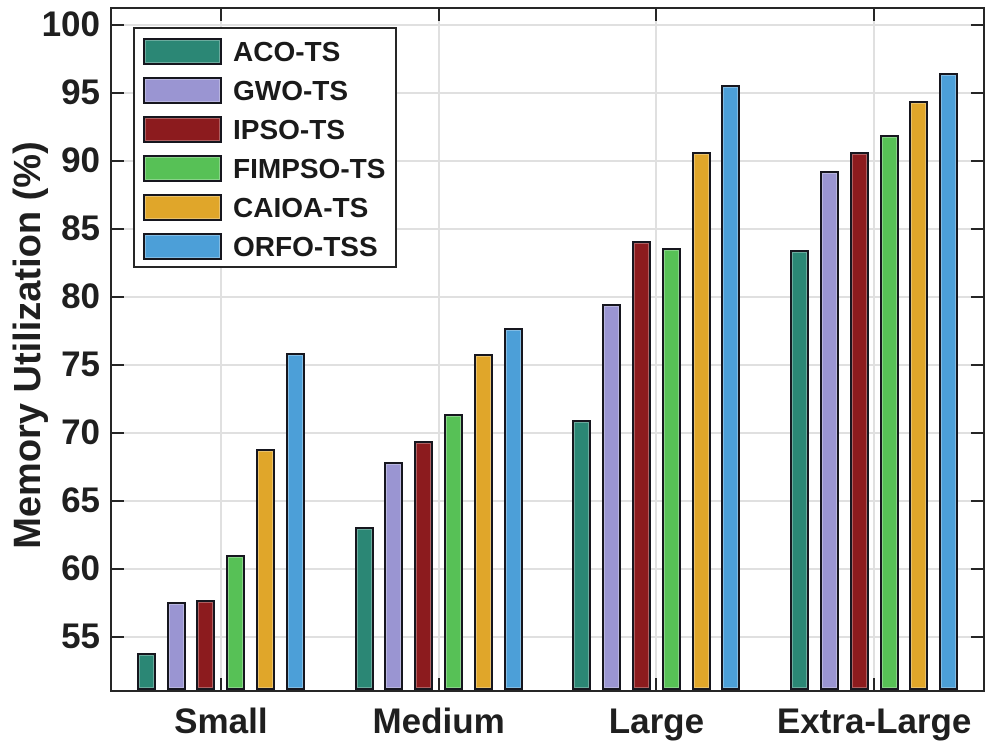 Image resolution: width=991 pixels, height=752 pixels. Describe the element at coordinates (309, 168) in the screenshot. I see `legend-label-fimpso-ts: FIMPSO-TS` at that location.